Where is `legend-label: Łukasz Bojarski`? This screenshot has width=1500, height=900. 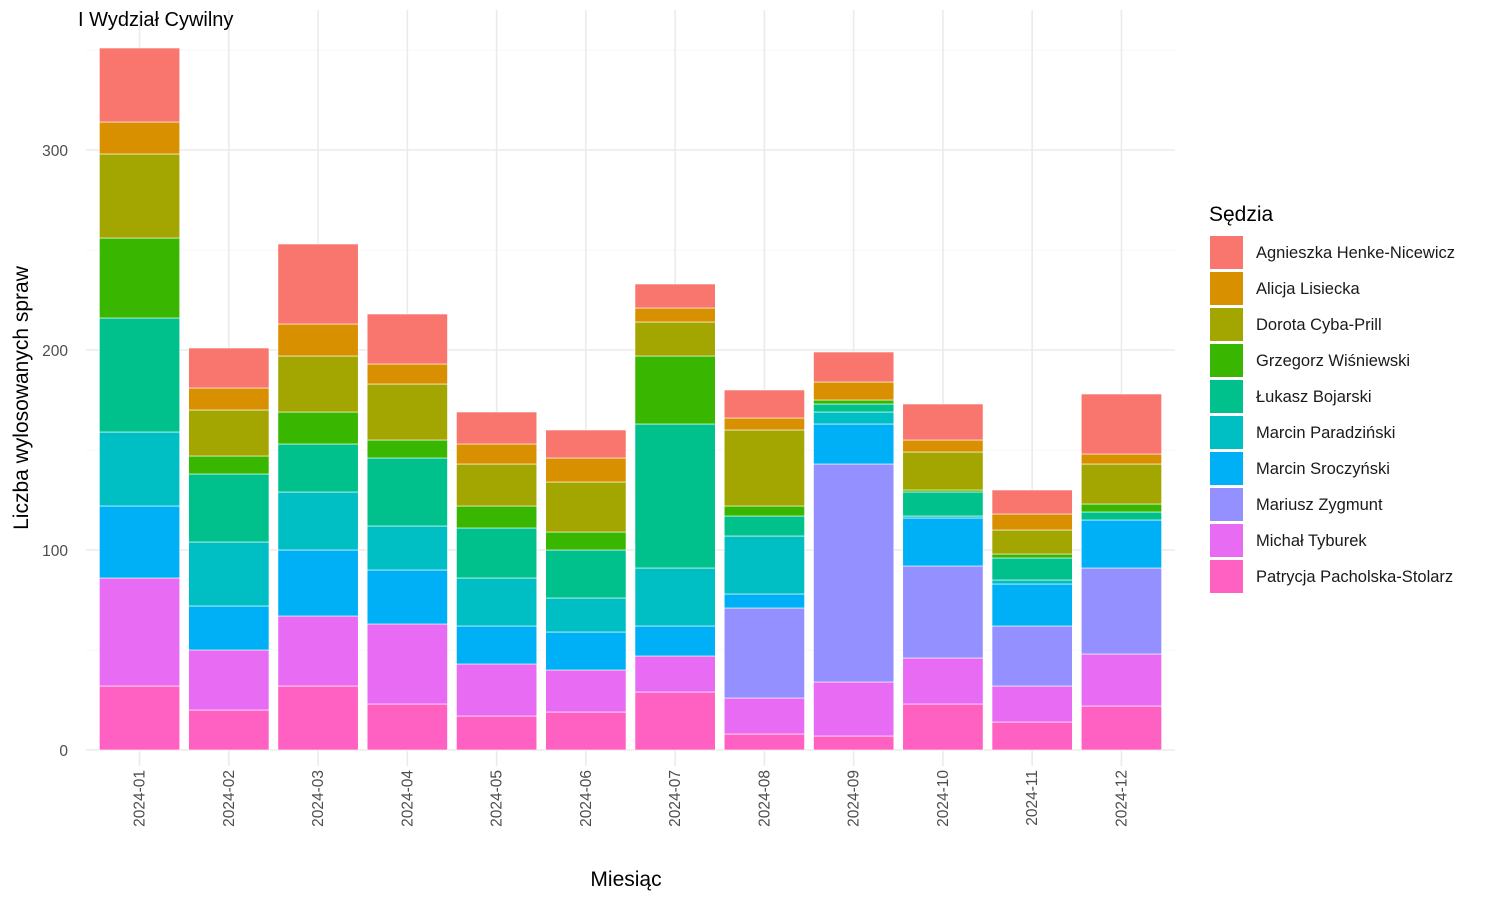
legend-label: Łukasz Bojarski is located at coordinates (1314, 397).